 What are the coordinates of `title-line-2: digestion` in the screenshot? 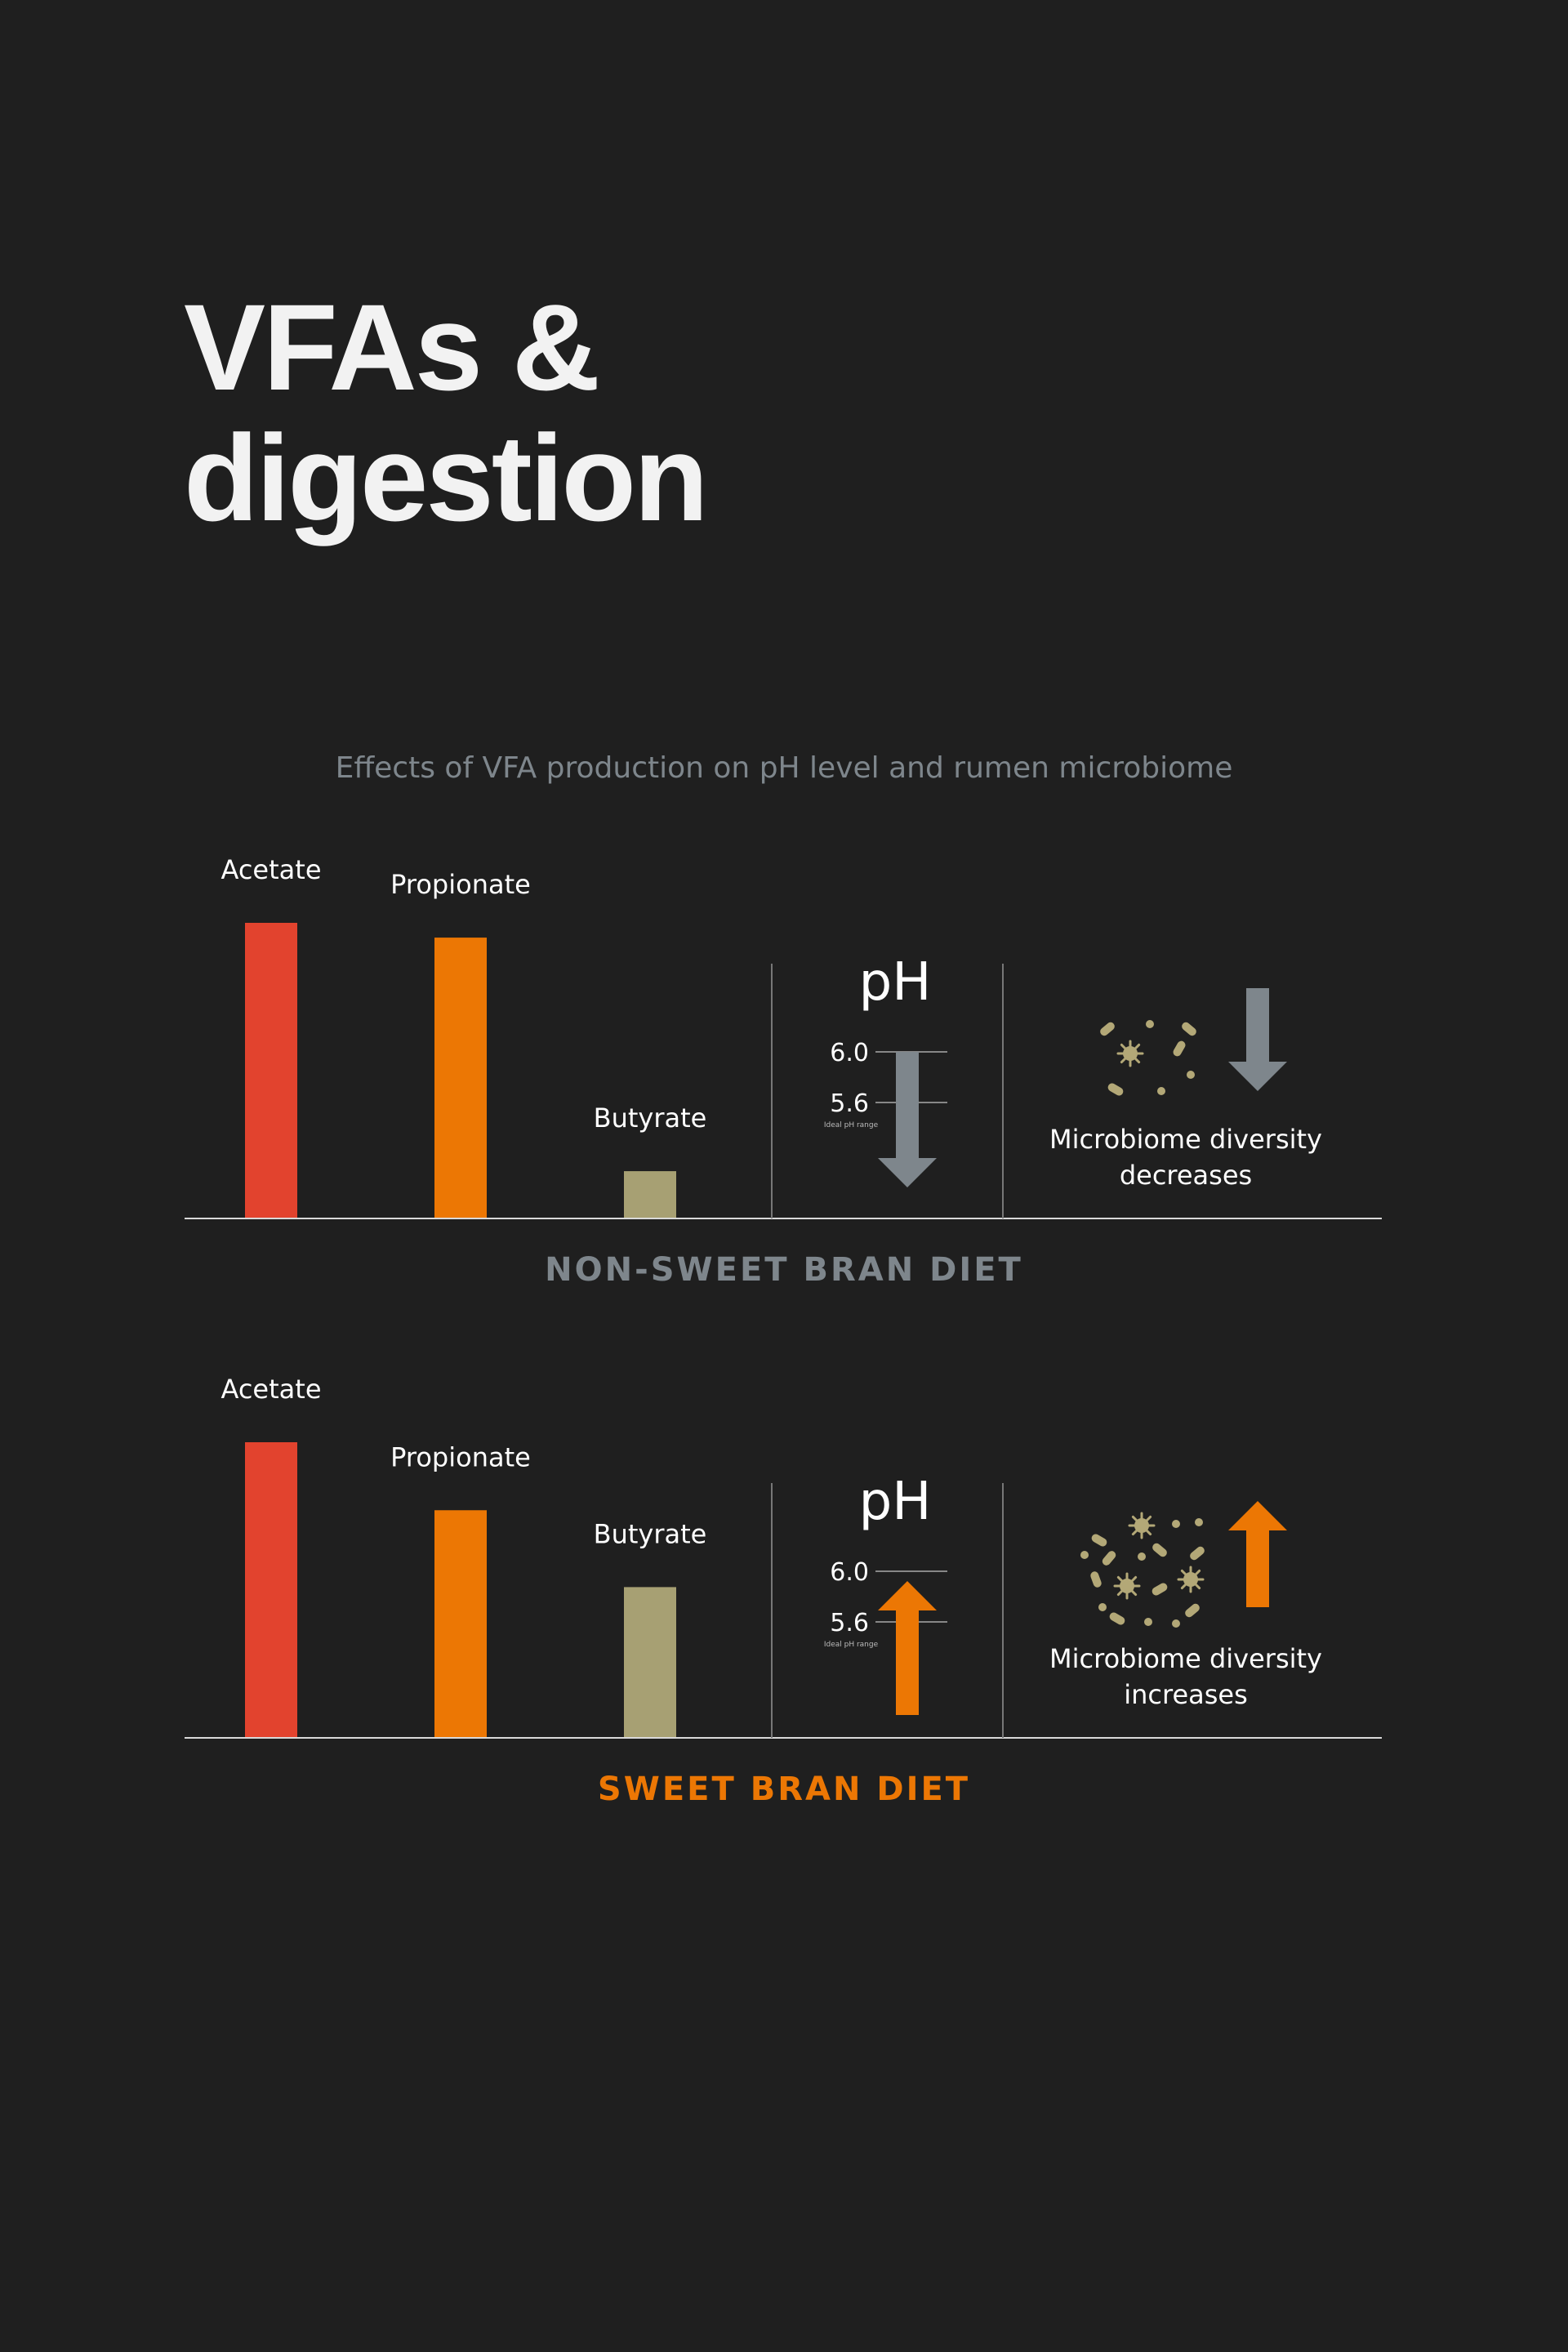 It's located at (447, 478).